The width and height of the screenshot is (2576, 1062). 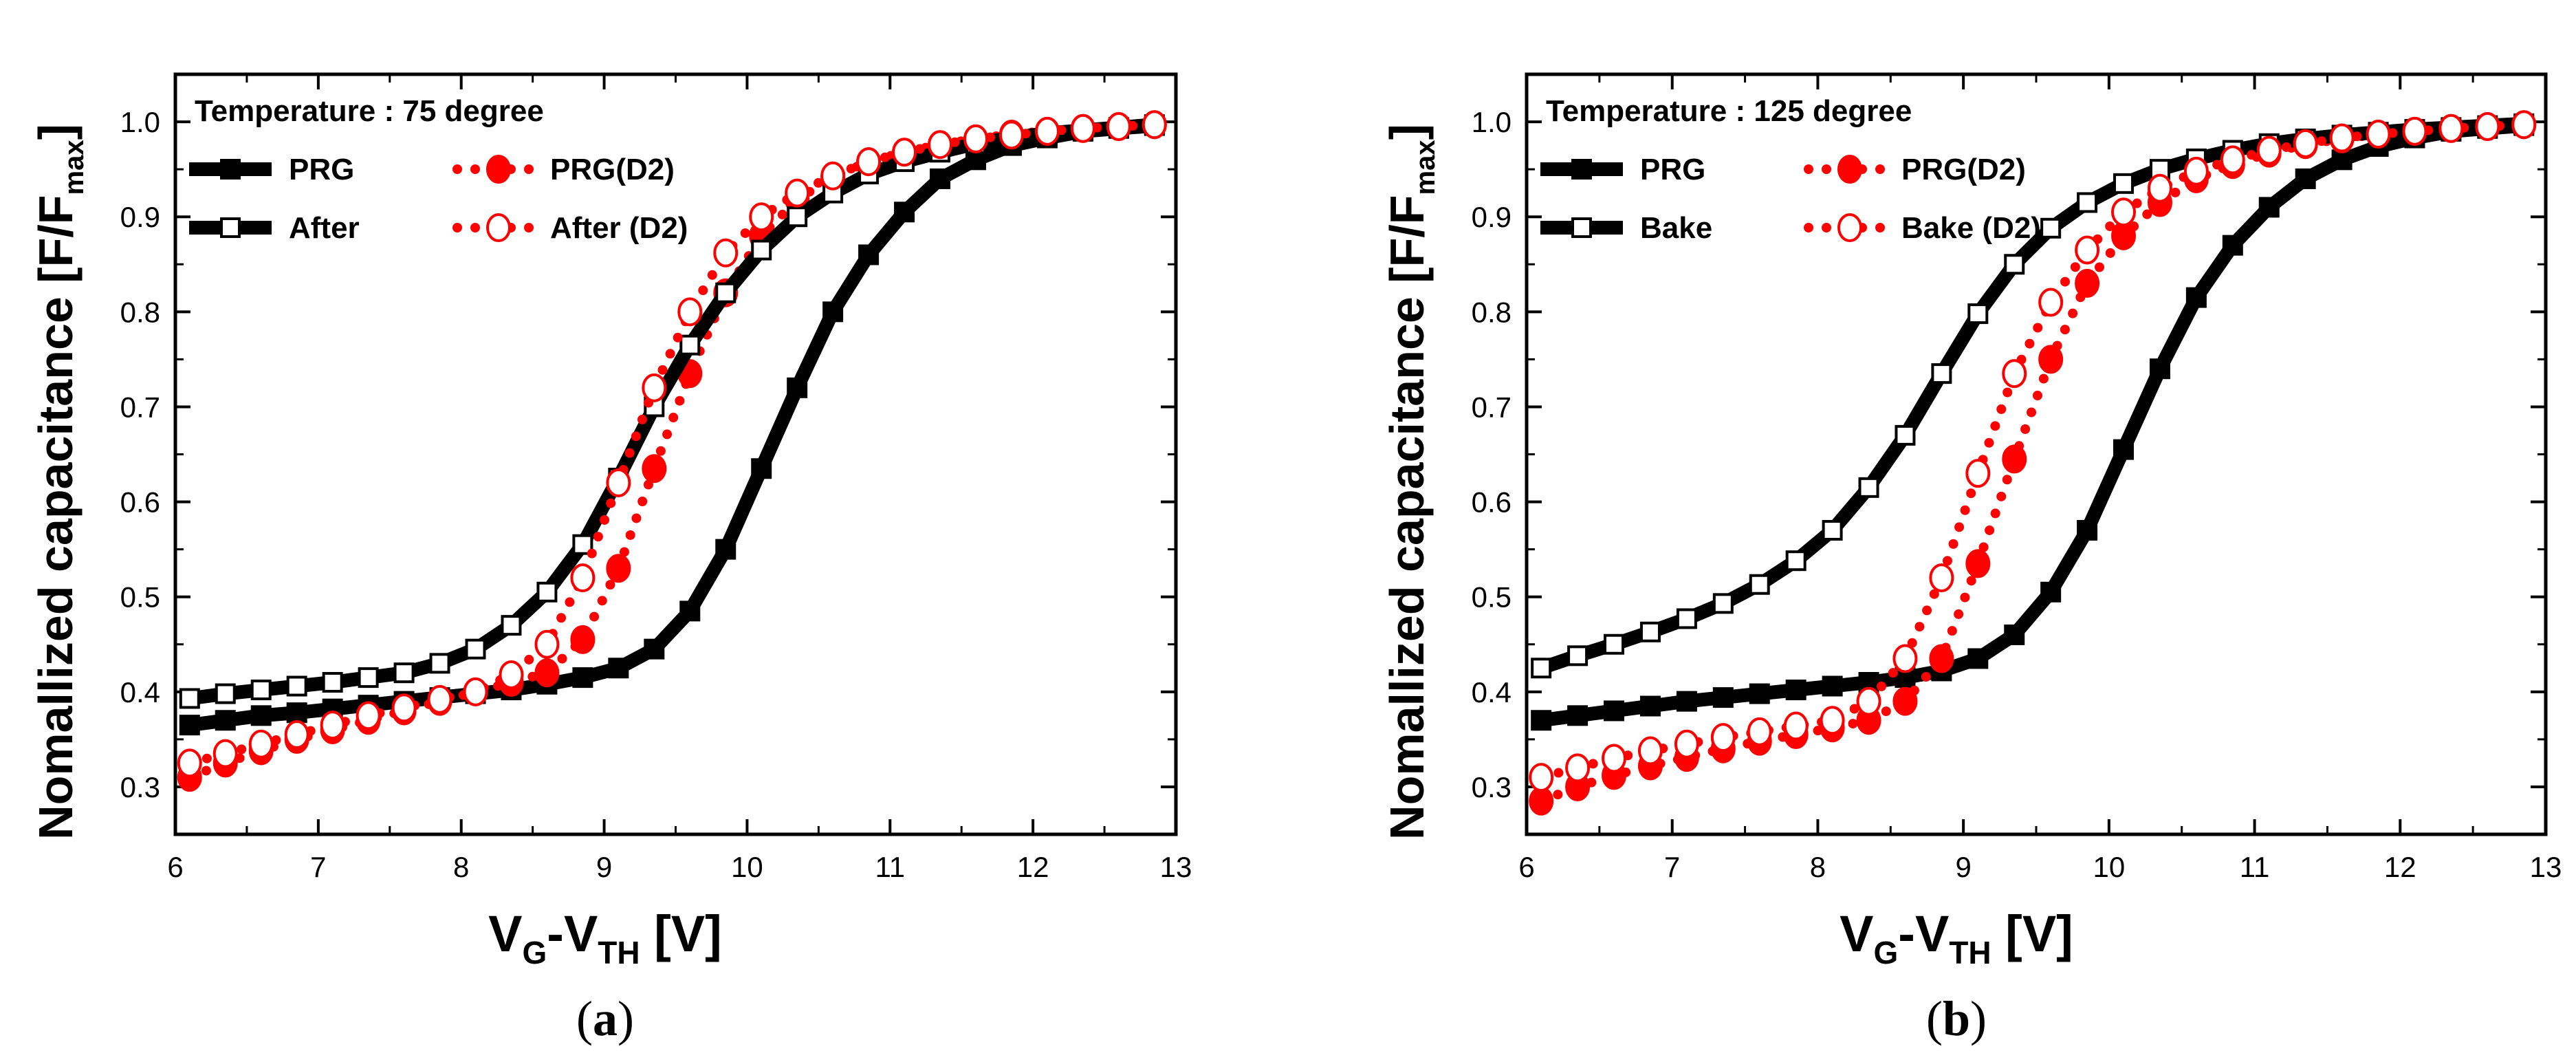 I want to click on y-tick-label: 1.0, so click(x=140, y=122).